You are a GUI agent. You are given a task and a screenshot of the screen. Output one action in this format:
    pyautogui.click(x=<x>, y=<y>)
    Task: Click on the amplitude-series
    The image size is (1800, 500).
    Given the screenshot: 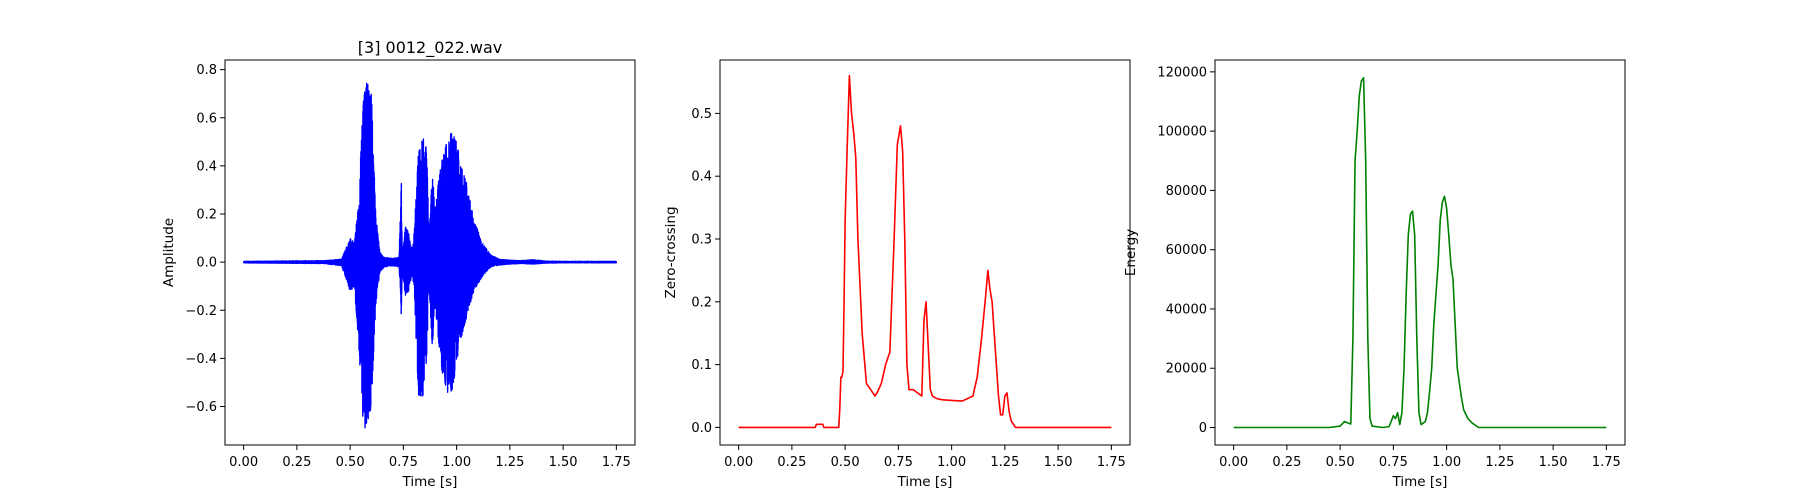 What is the action you would take?
    pyautogui.click(x=430, y=255)
    